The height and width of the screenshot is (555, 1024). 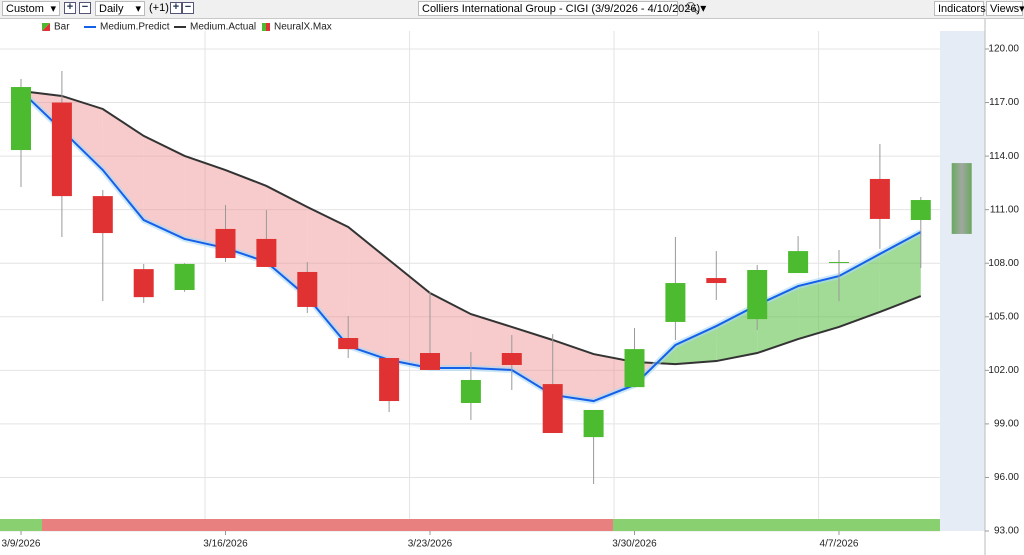 I want to click on interval-text: Daily, so click(x=111, y=9).